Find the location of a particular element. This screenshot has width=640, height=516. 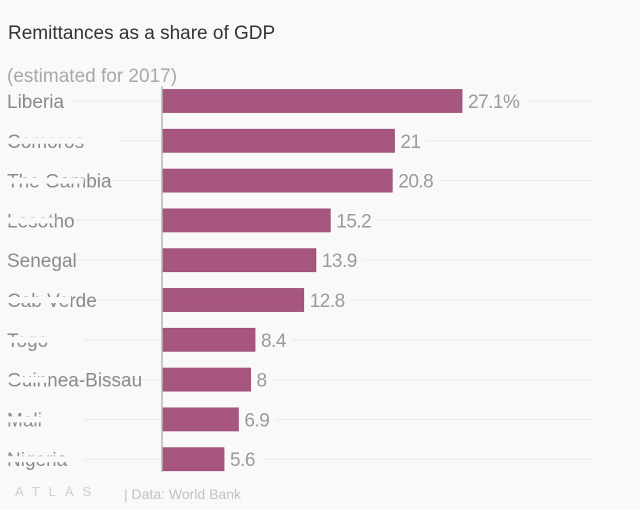

value-label: 5.6 is located at coordinates (242, 460).